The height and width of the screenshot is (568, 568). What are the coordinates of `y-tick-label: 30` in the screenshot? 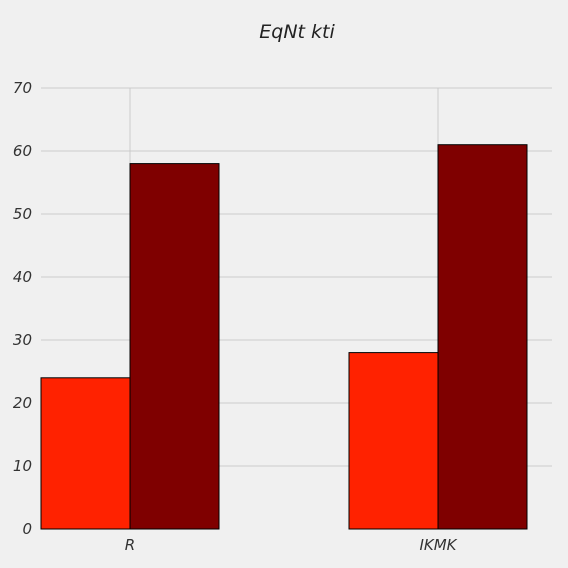 It's located at (22, 340).